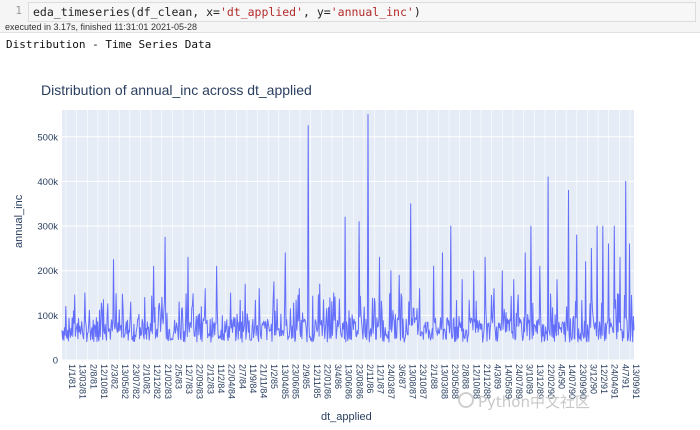  Describe the element at coordinates (413, 381) in the screenshot. I see `x-tick-label: 13/08/87` at that location.